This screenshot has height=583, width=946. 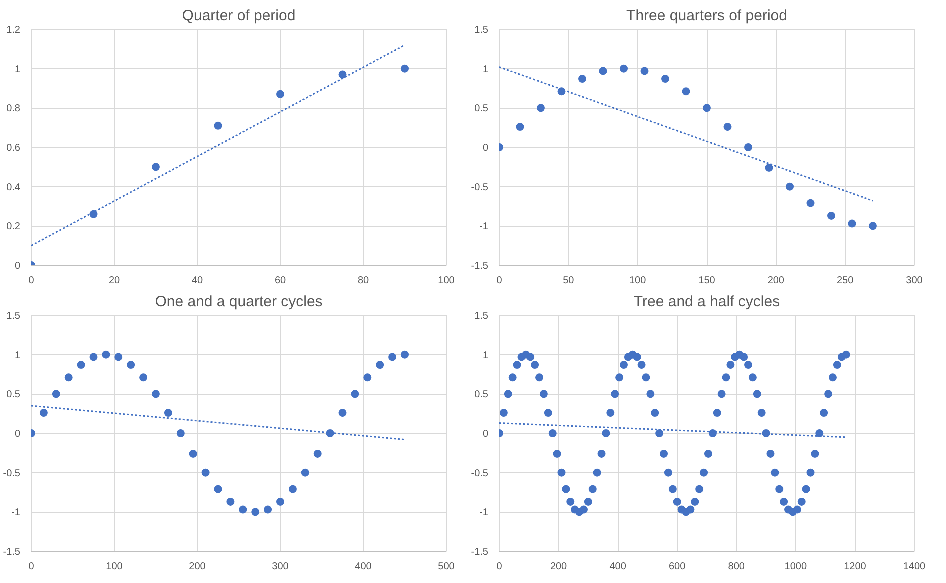 I want to click on x-tick-label: 600, so click(x=677, y=567).